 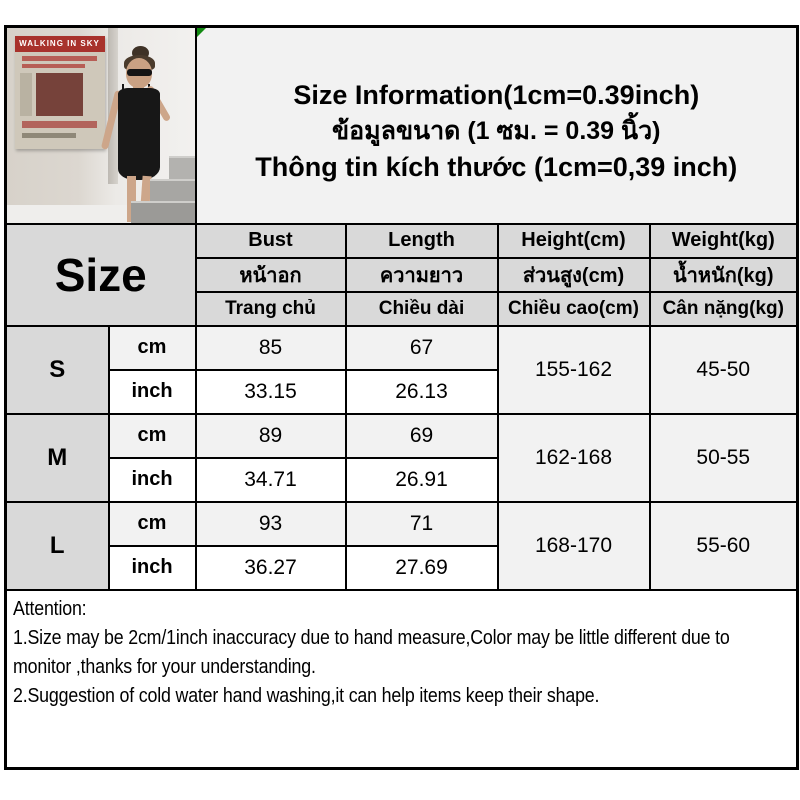 I want to click on col-header-weight-en: Weight(kg), so click(x=723, y=240).